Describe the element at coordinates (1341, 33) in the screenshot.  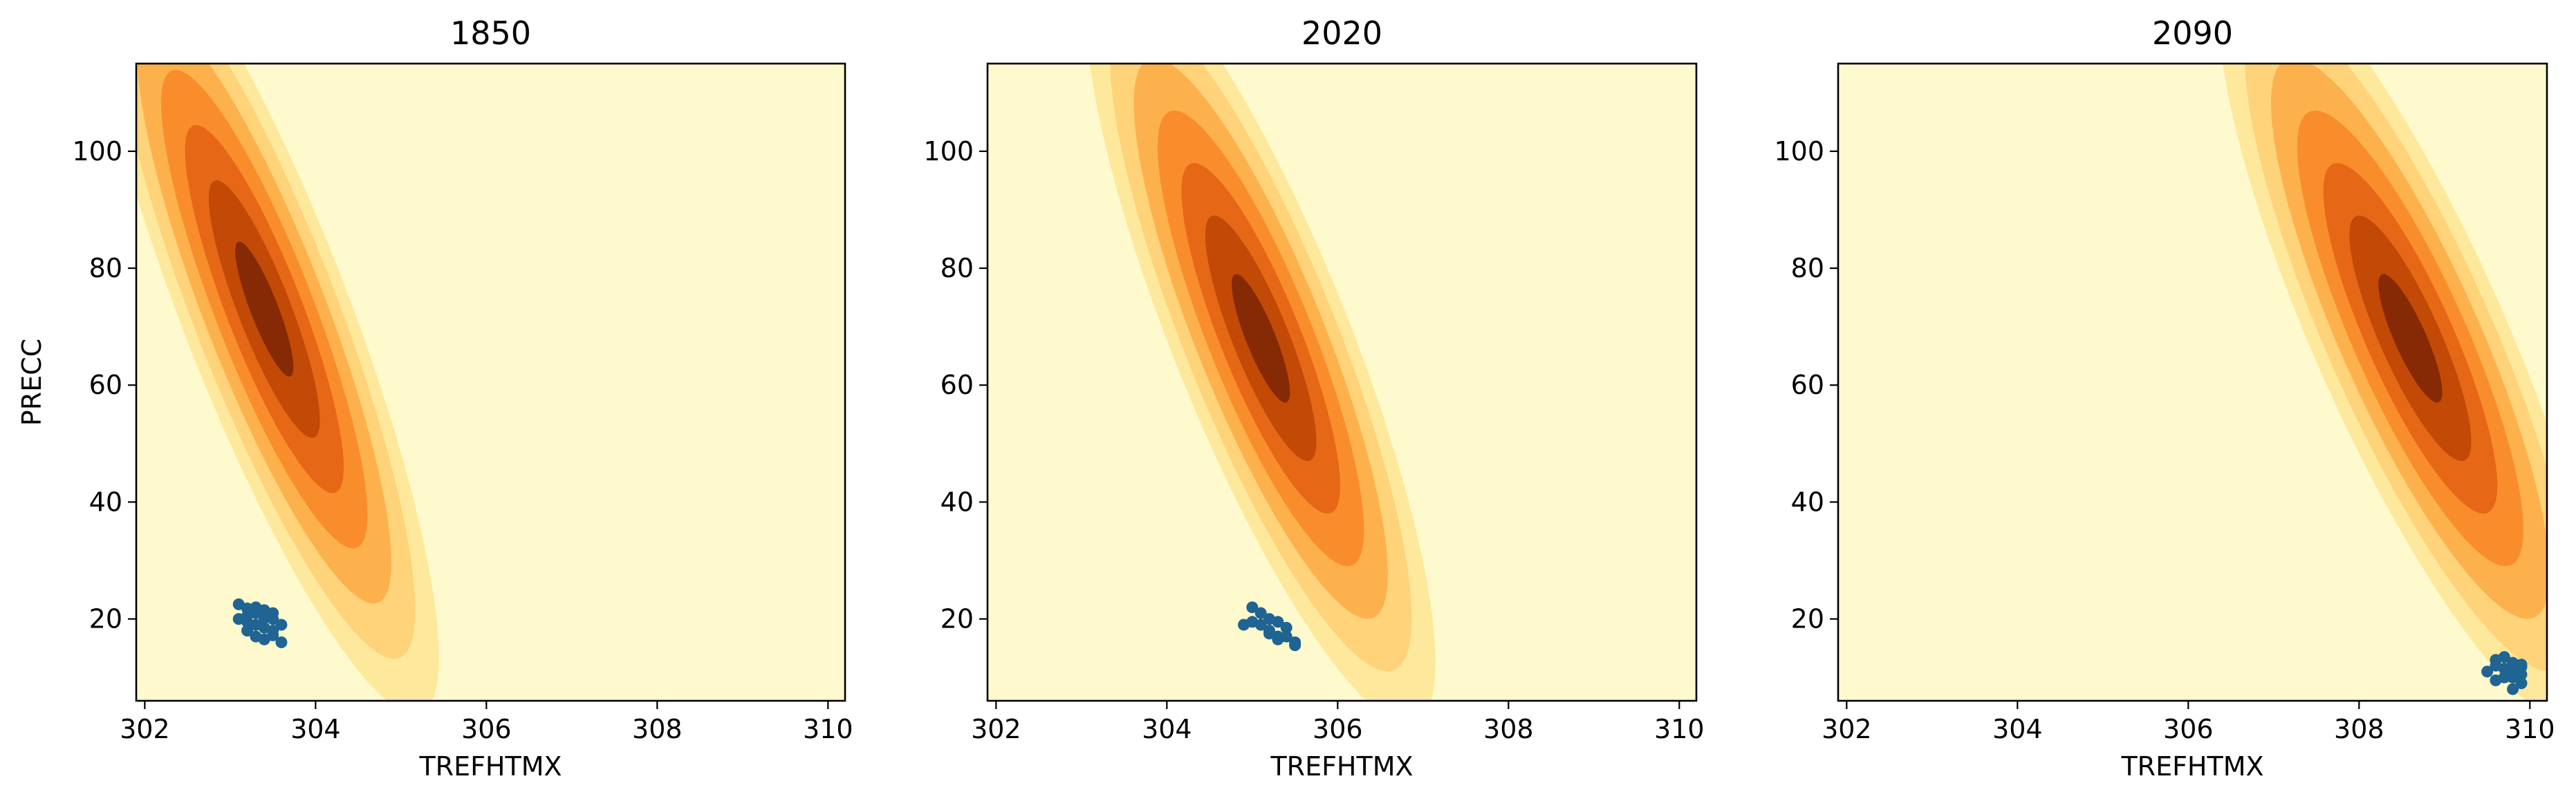
I see `panel-title: 2020` at that location.